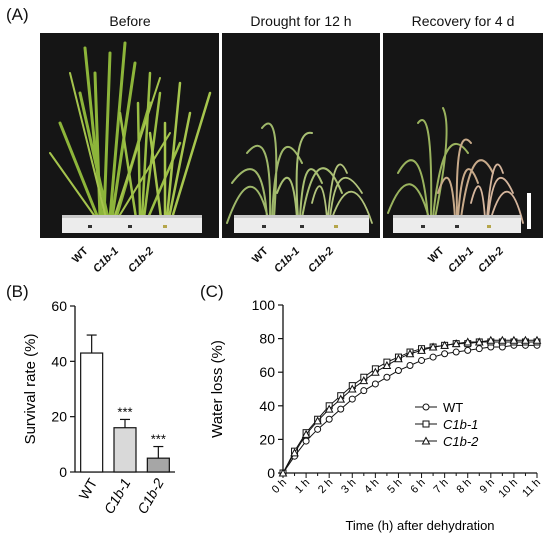 Image resolution: width=550 pixels, height=541 pixels. Describe the element at coordinates (150, 495) in the screenshot. I see `x-tick-label: C1b-2` at that location.